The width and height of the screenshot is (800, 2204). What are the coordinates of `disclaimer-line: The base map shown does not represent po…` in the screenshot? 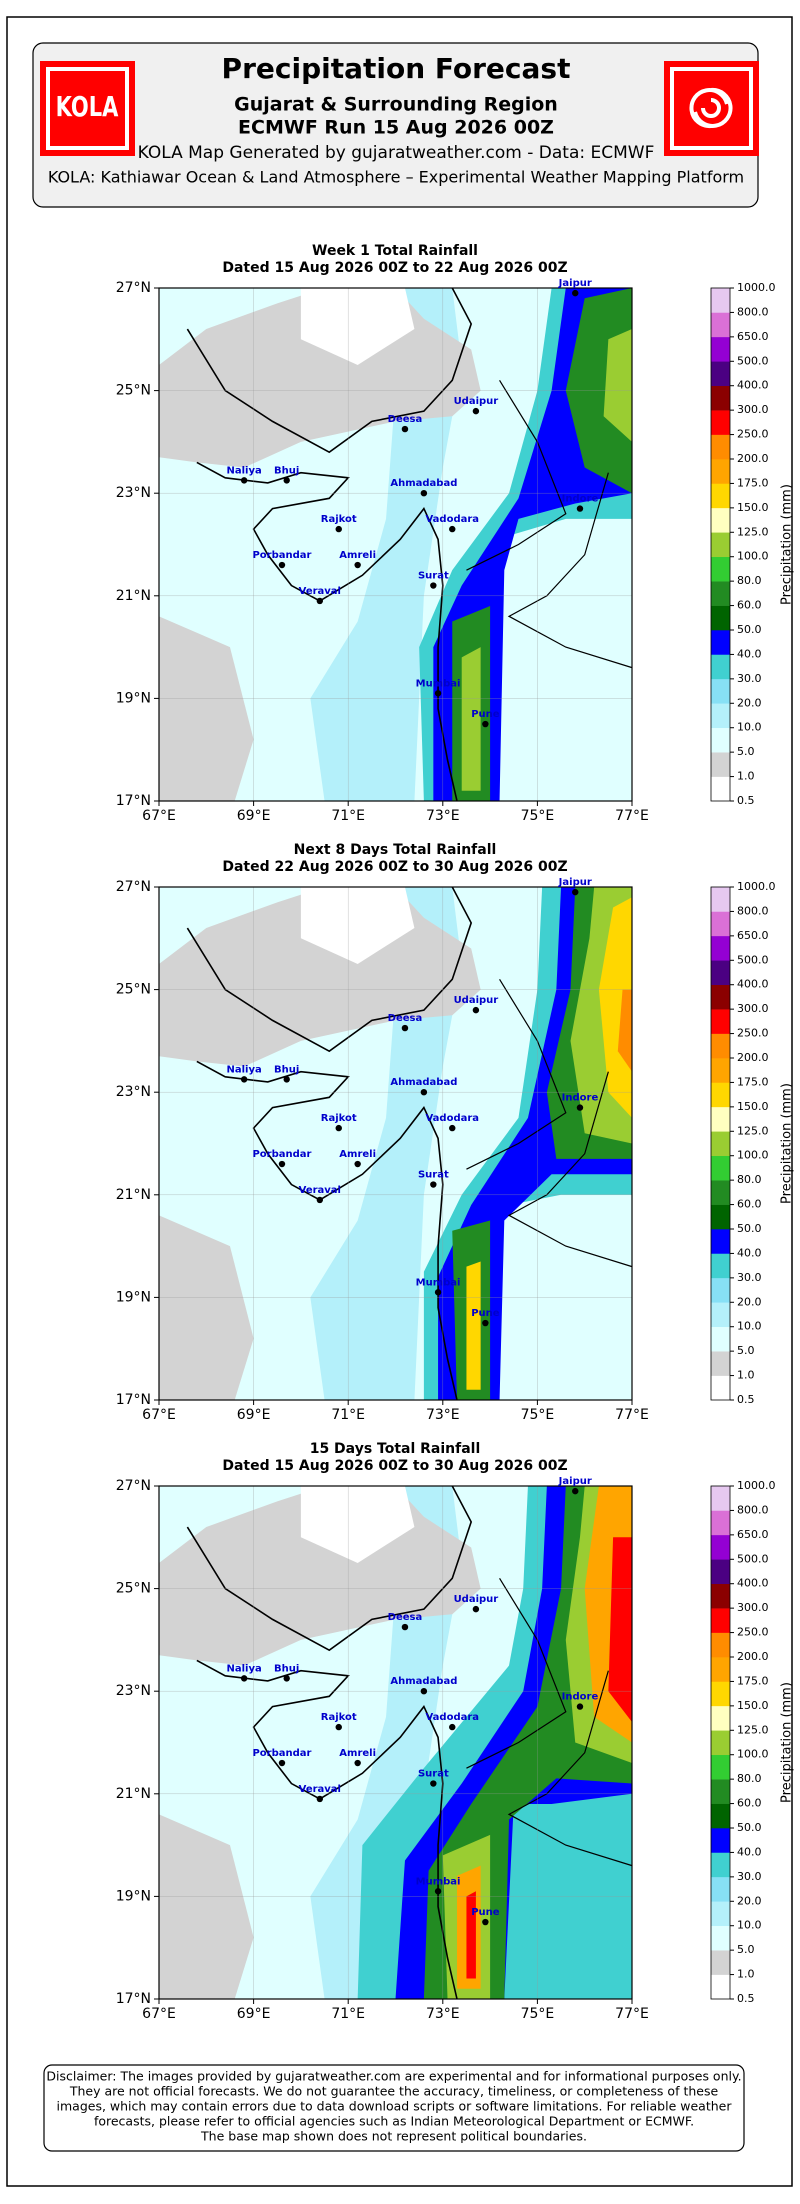 It's located at (393, 2136).